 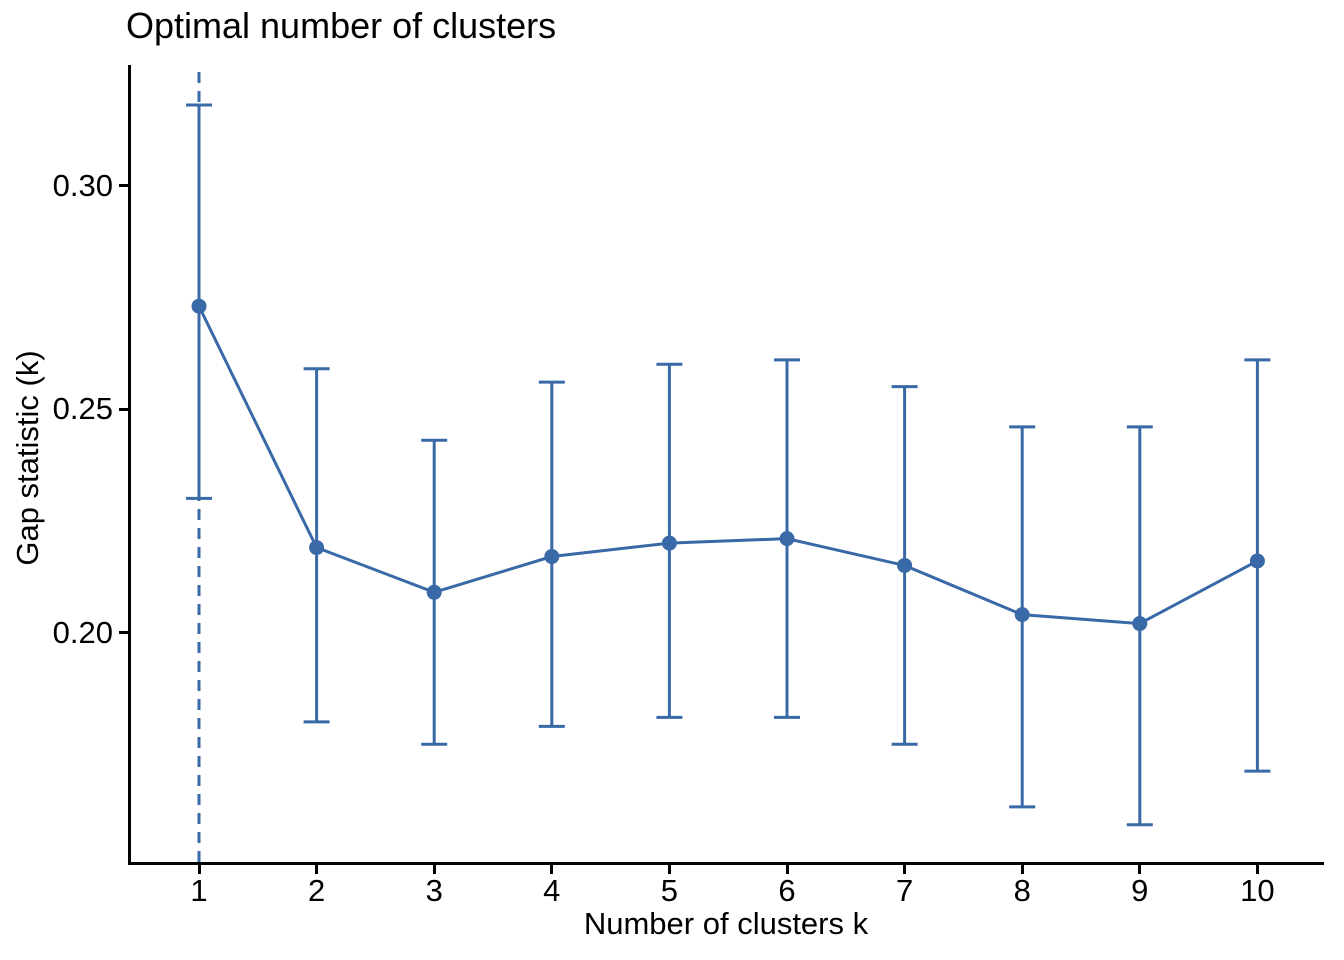 I want to click on x-tick-label: 3, so click(x=434, y=890).